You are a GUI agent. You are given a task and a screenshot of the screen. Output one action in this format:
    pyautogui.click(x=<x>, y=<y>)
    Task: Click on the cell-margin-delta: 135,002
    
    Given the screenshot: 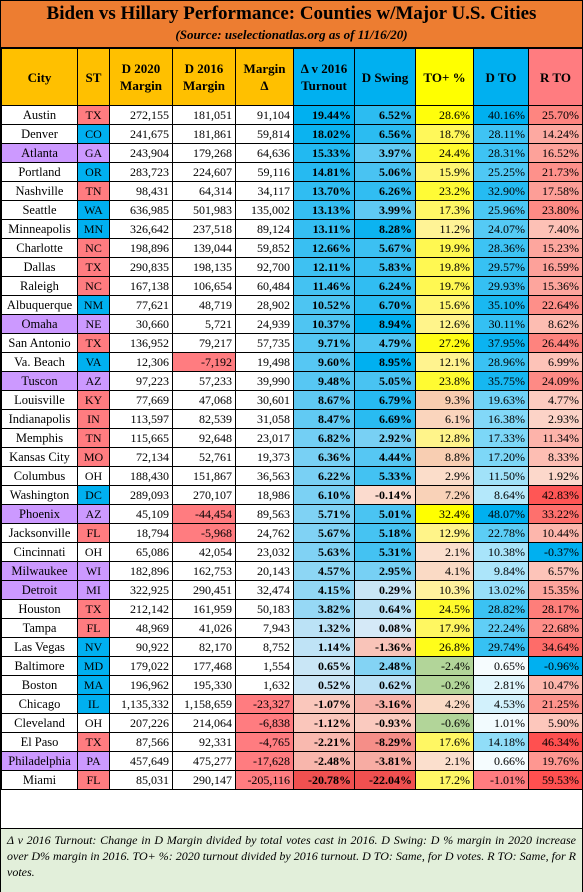 What is the action you would take?
    pyautogui.click(x=264, y=210)
    